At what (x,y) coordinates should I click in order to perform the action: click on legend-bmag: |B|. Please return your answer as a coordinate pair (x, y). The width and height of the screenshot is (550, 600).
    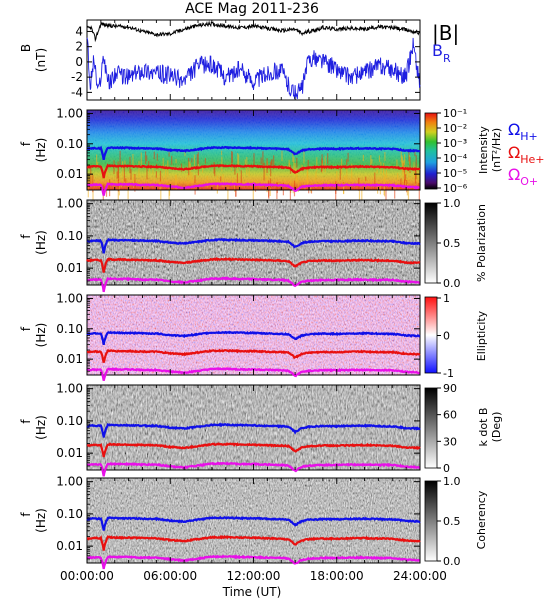
    Looking at the image, I should click on (445, 33).